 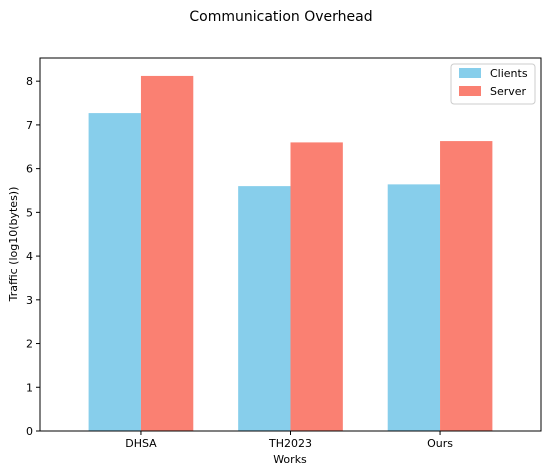 I want to click on legend-label-server: Server, so click(x=508, y=91).